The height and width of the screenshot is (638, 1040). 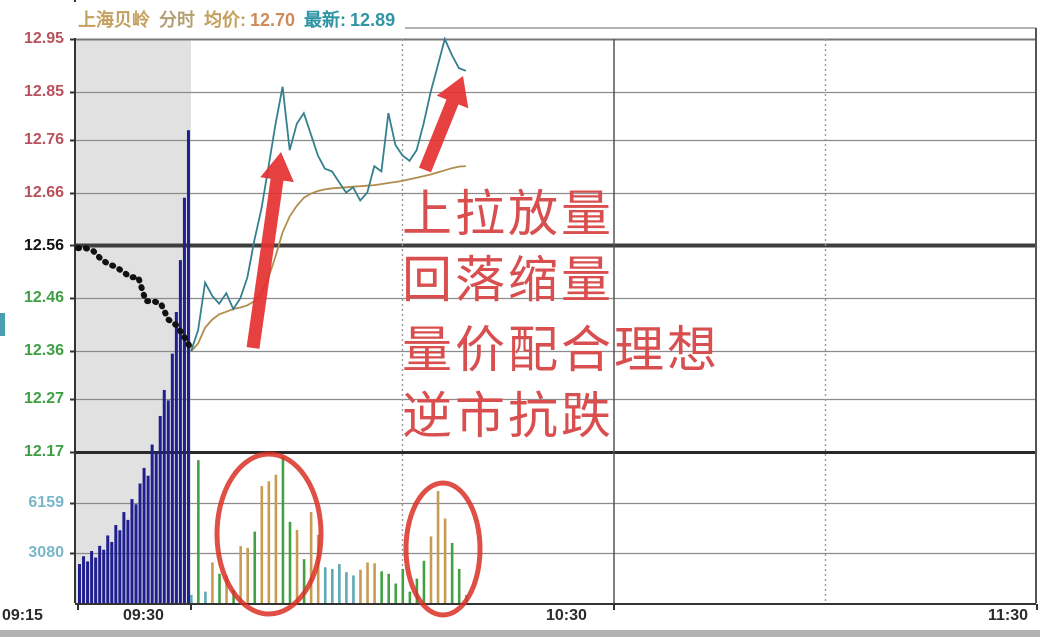 I want to click on chart-title: 上海贝岭 分时 均价: 12.70 最新: 12.89, so click(x=234, y=20).